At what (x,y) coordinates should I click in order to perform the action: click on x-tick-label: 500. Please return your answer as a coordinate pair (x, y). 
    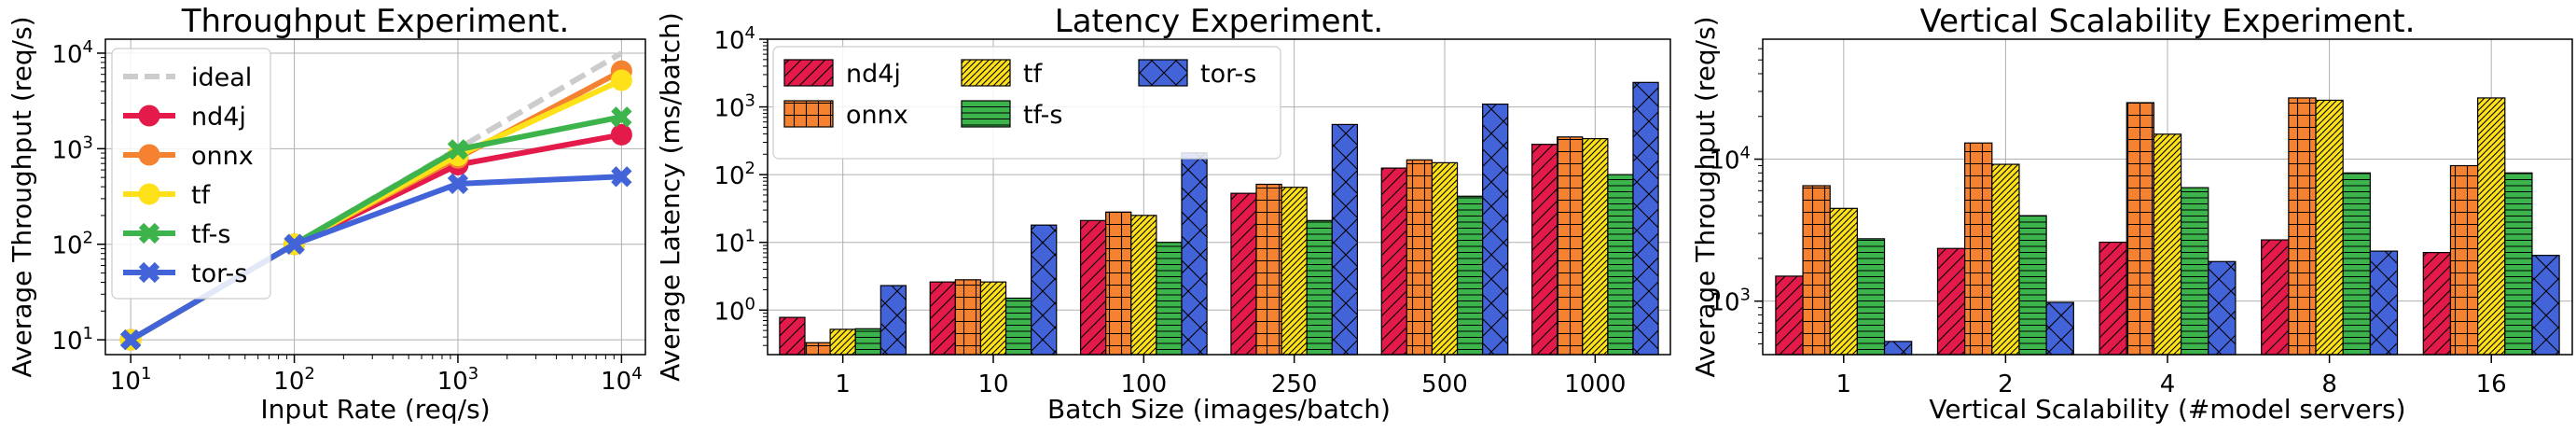
    Looking at the image, I should click on (1444, 384).